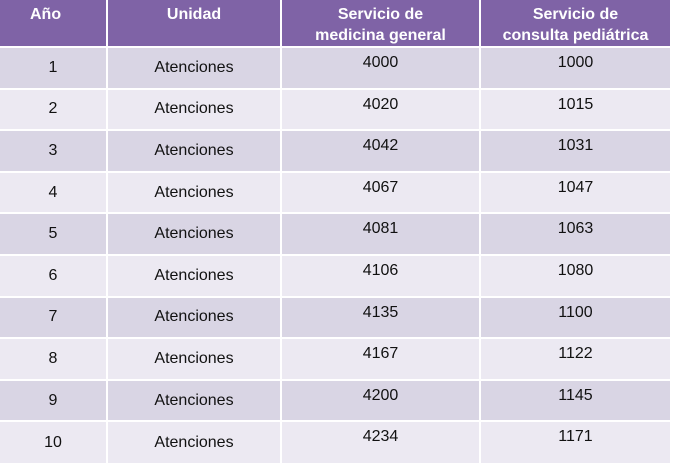 This screenshot has height=472, width=674. I want to click on cell-year: 7, so click(54, 317).